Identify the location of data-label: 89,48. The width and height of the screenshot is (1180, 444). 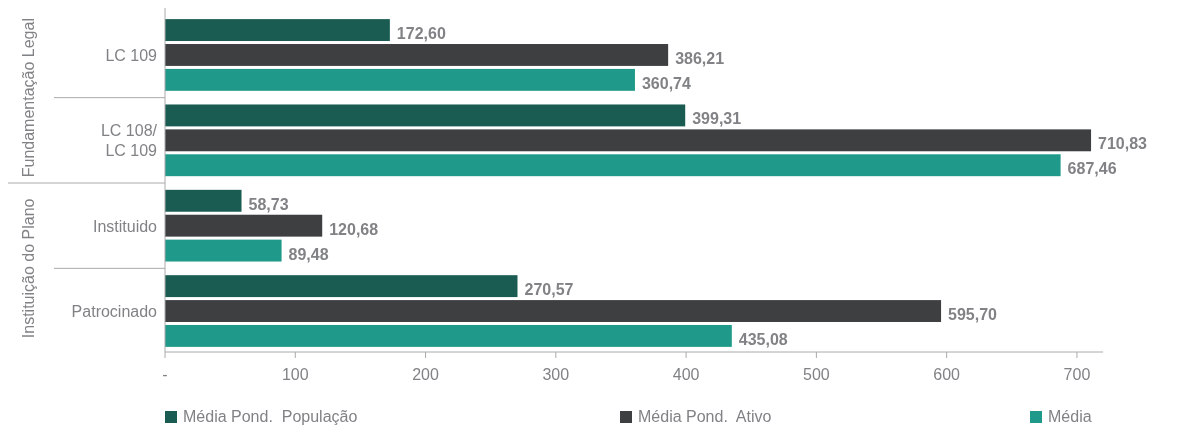
(308, 254).